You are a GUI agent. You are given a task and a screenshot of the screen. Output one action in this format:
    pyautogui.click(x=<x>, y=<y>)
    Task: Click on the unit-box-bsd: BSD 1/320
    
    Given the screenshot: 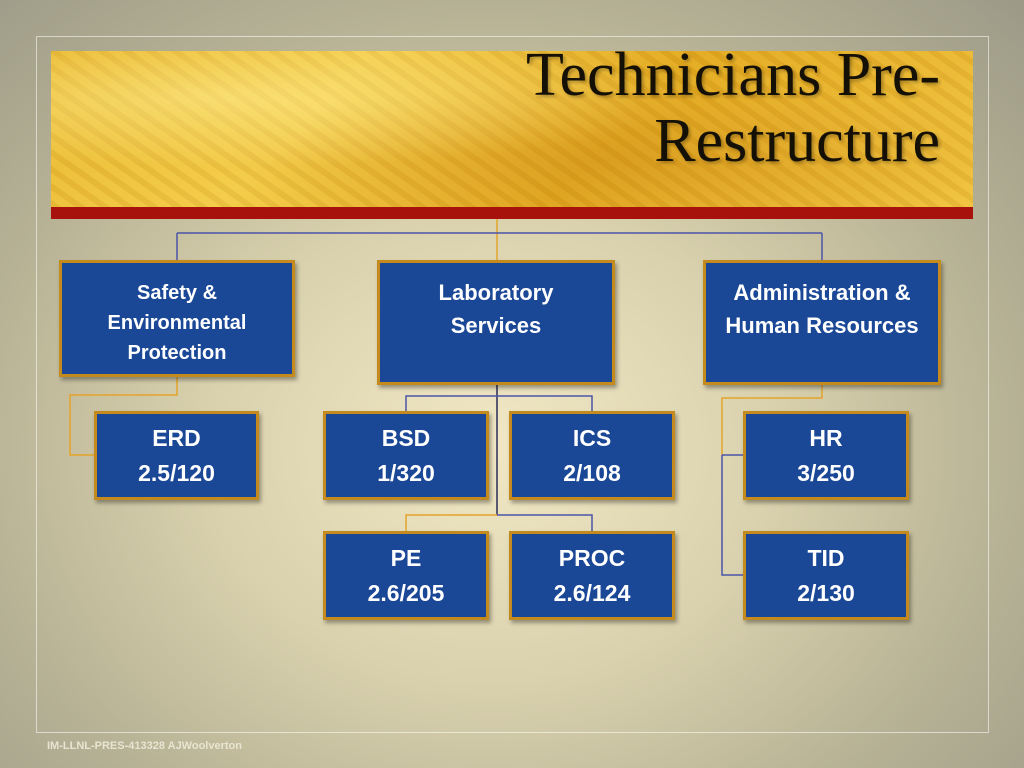 What is the action you would take?
    pyautogui.click(x=406, y=455)
    